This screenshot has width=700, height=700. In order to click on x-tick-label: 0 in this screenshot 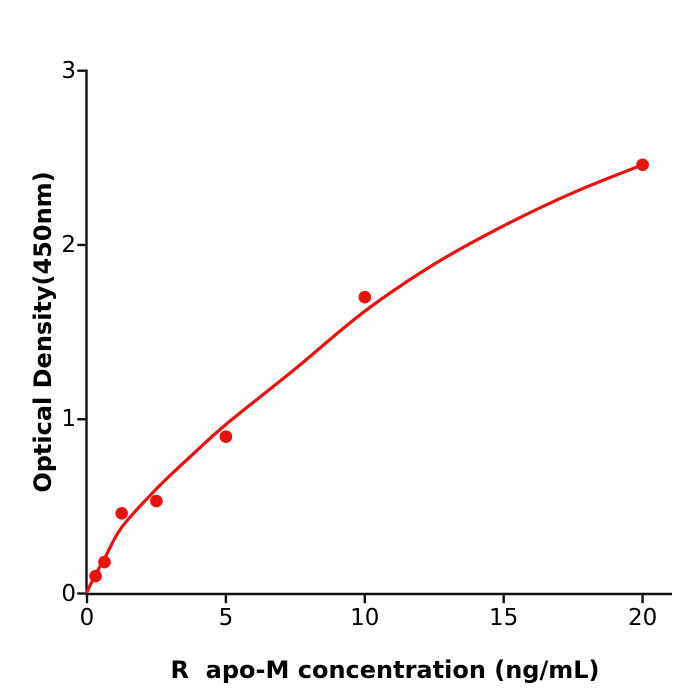, I will do `click(87, 618)`.